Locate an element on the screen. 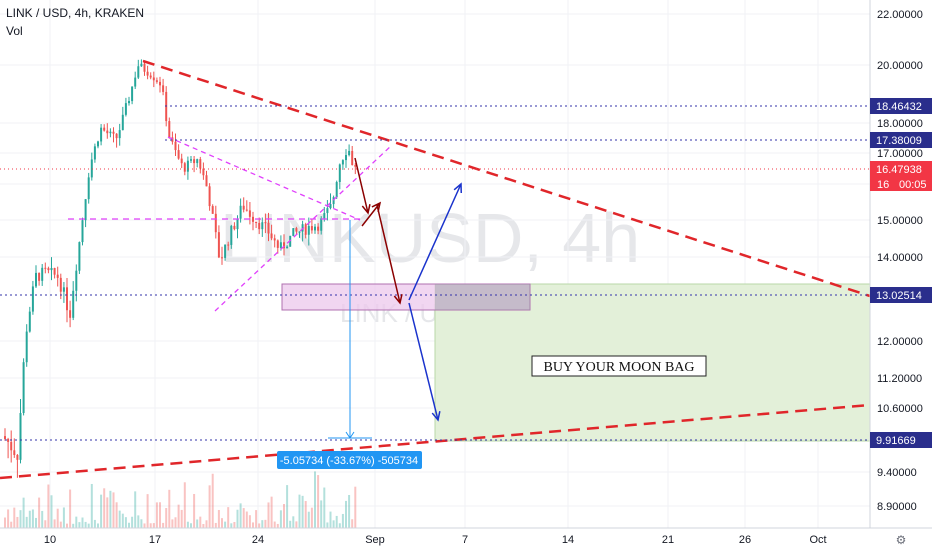 The width and height of the screenshot is (932, 550). gear-icon: ⚙ is located at coordinates (901, 540).